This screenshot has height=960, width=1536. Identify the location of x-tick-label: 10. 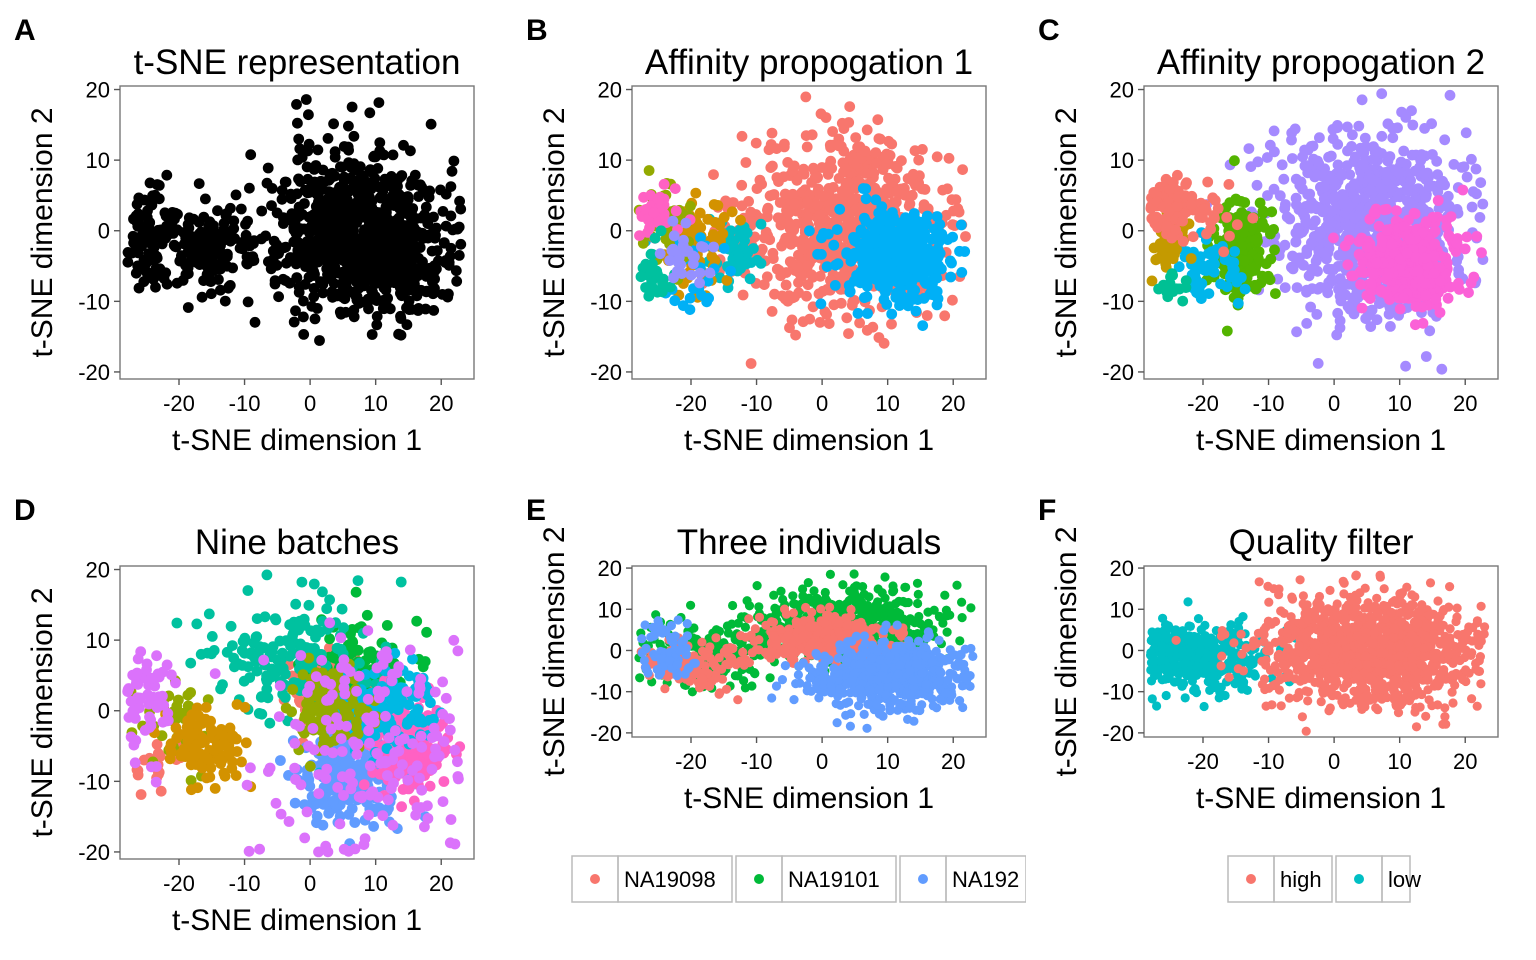
(887, 403).